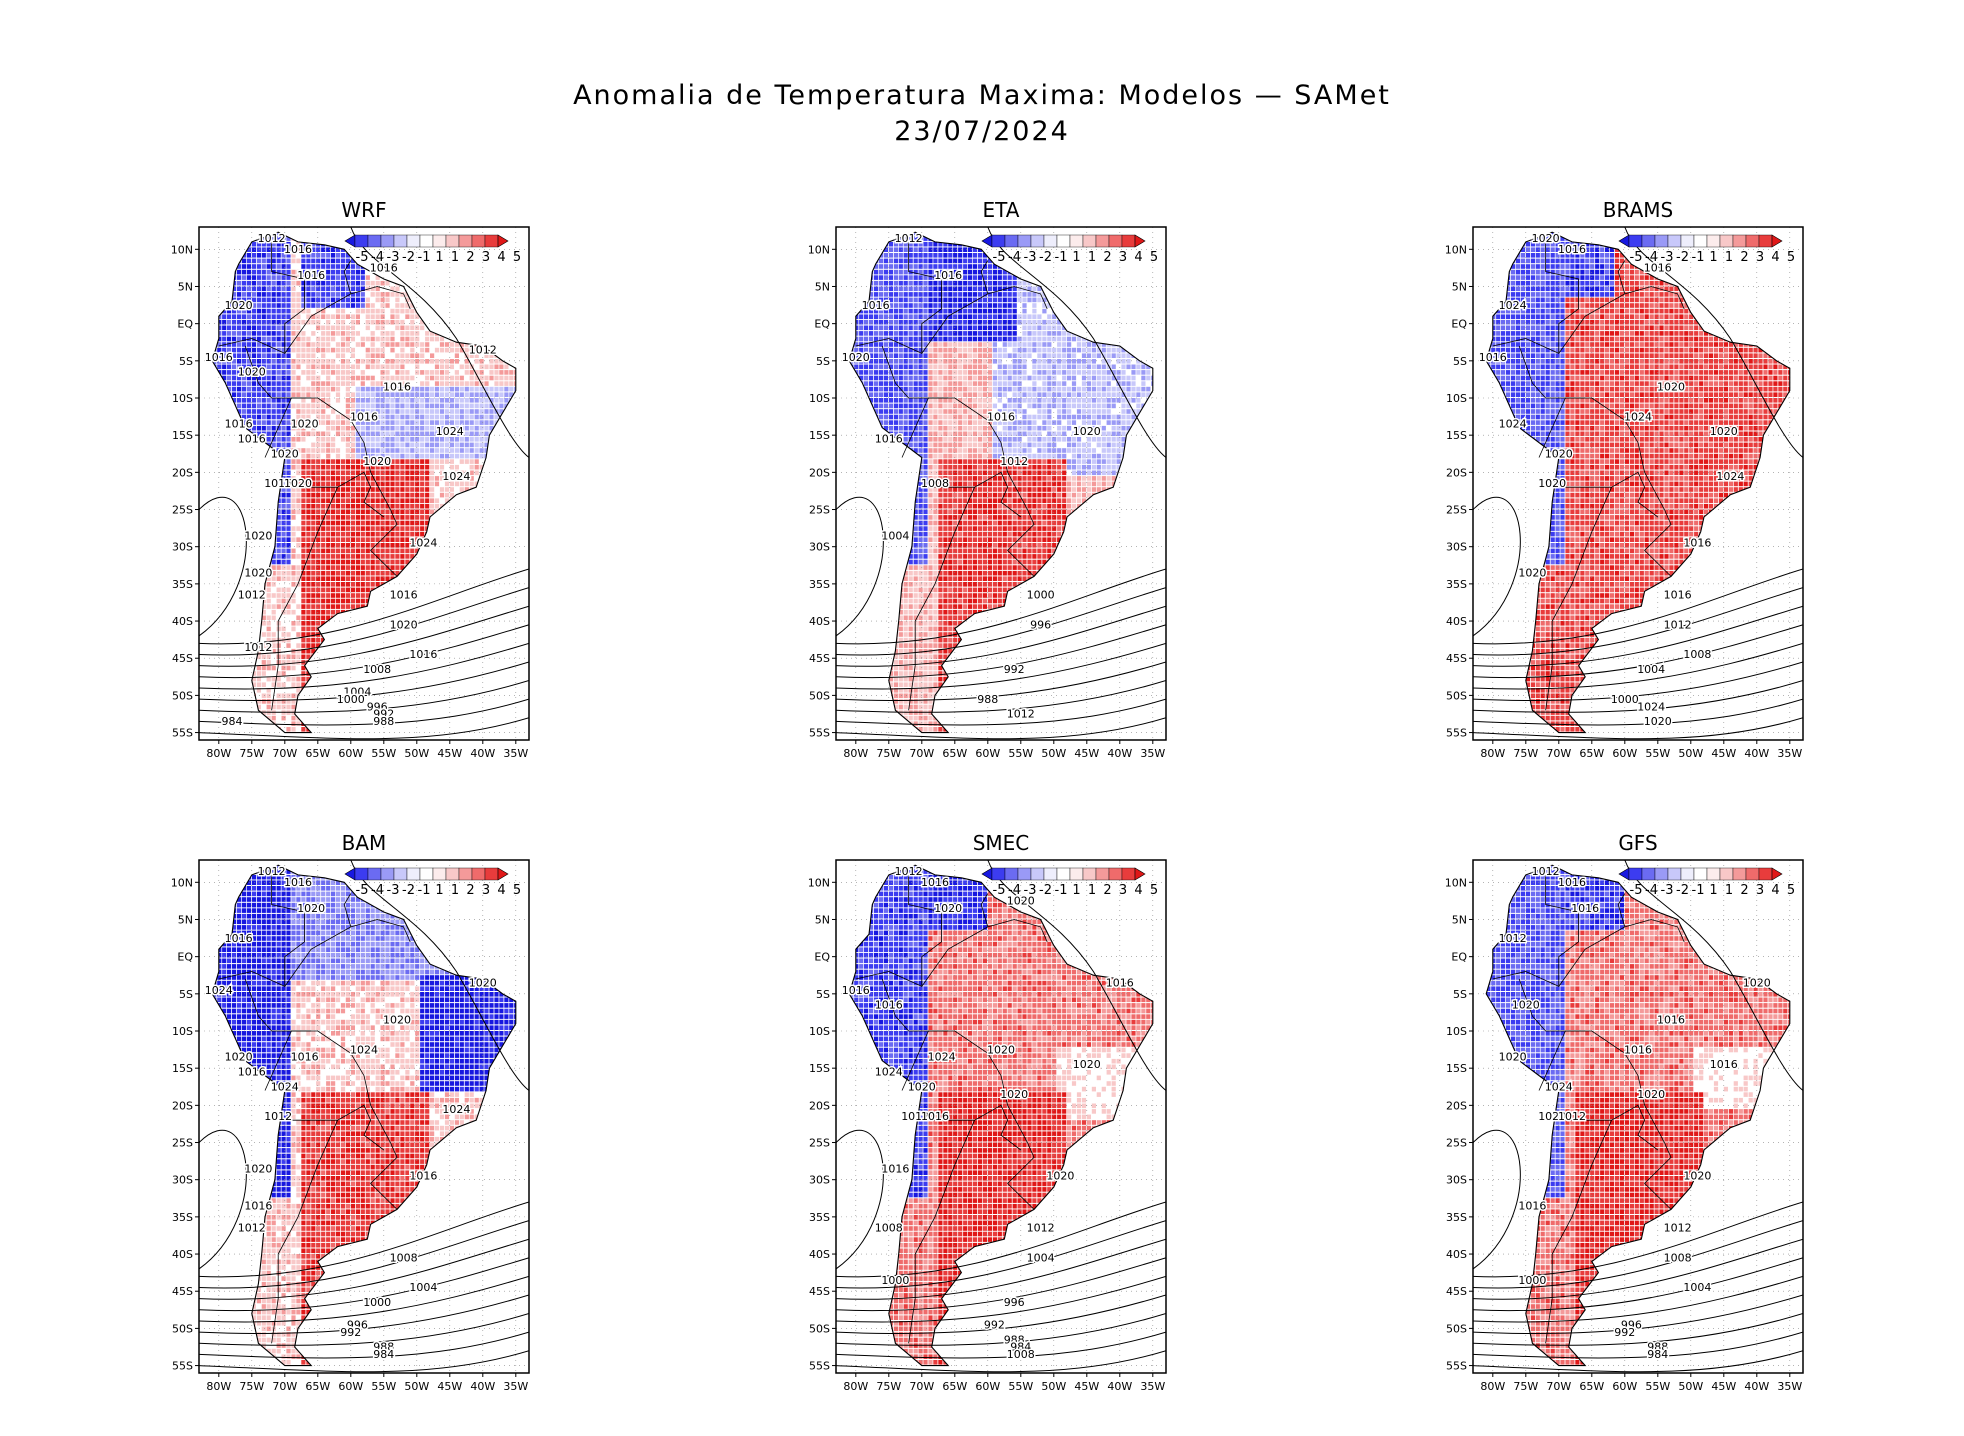 The image size is (1964, 1436). I want to click on lat-tick-label: 15S, so click(819, 1068).